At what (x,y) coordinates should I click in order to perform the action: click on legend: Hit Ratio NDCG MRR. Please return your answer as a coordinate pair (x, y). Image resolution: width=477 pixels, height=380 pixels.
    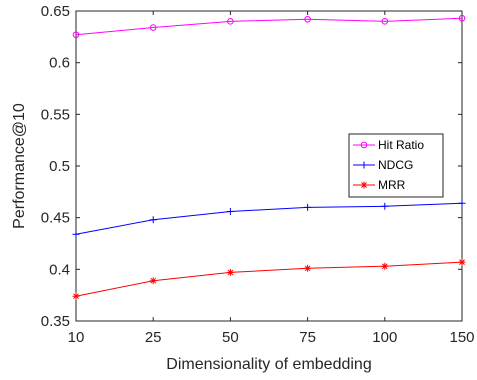
    Looking at the image, I should click on (396, 165).